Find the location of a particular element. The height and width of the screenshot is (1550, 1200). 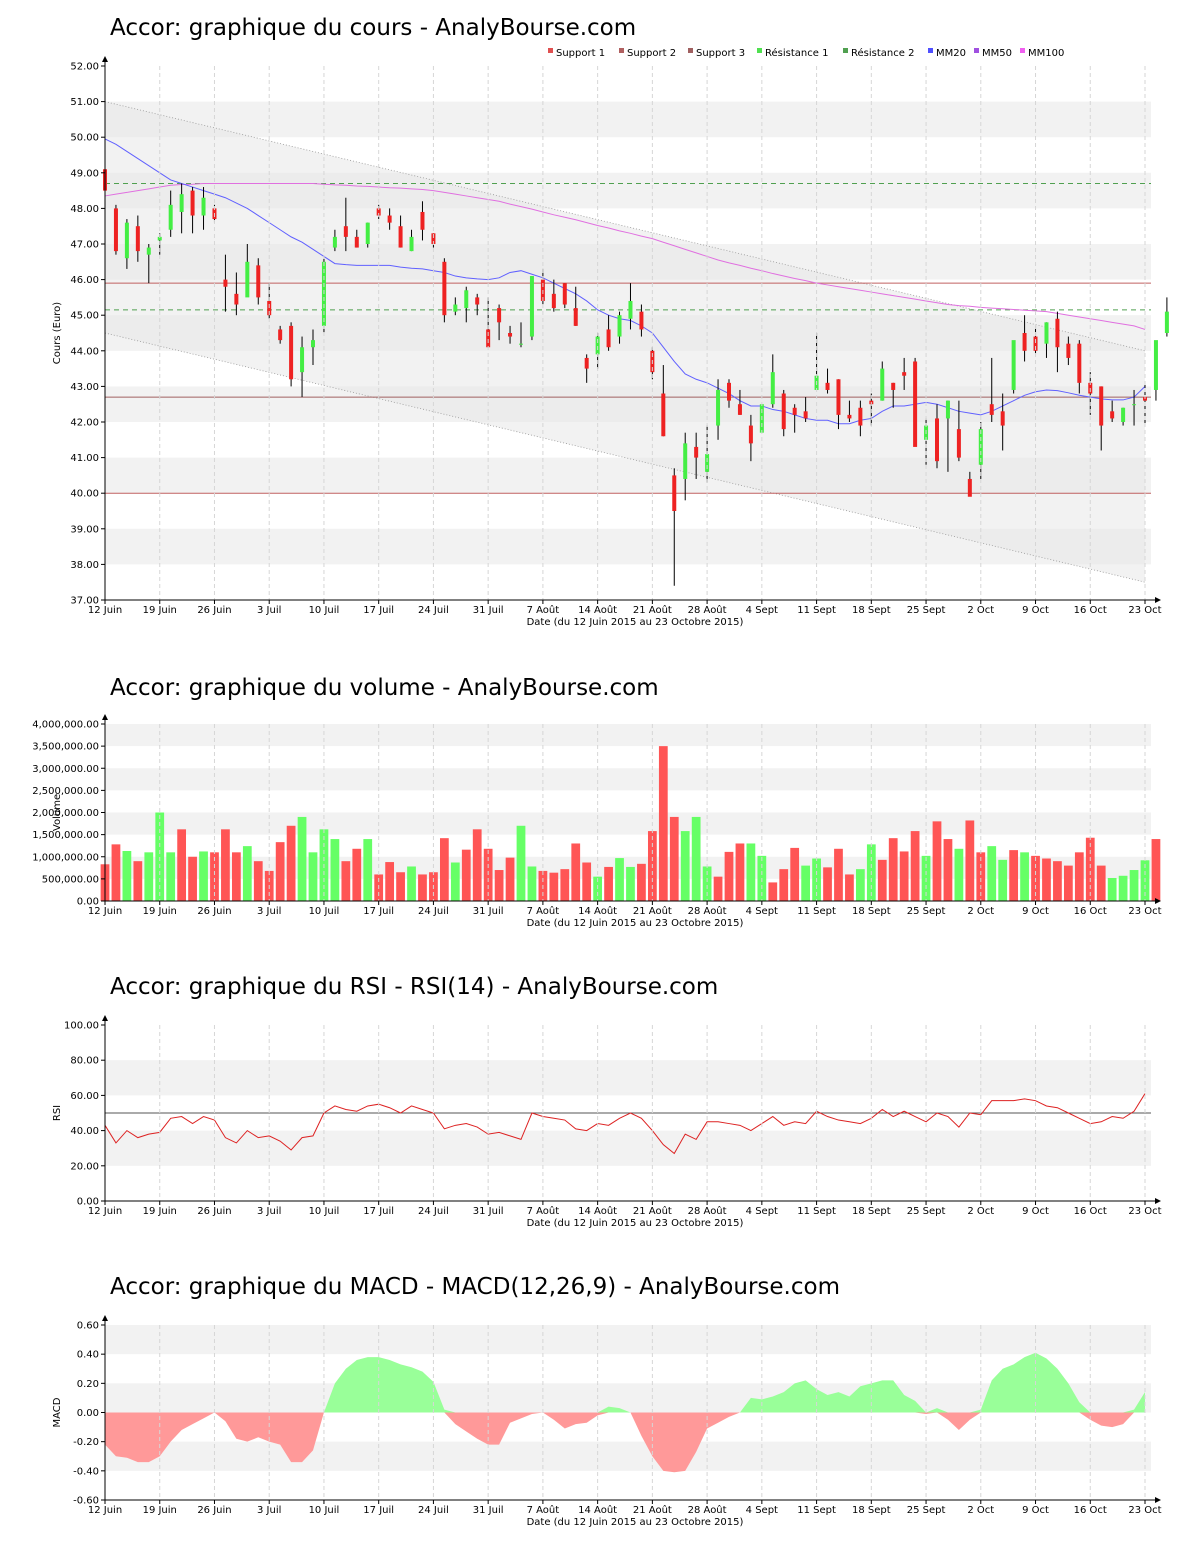

y-tick-label: -0.40 is located at coordinates (86, 1471).